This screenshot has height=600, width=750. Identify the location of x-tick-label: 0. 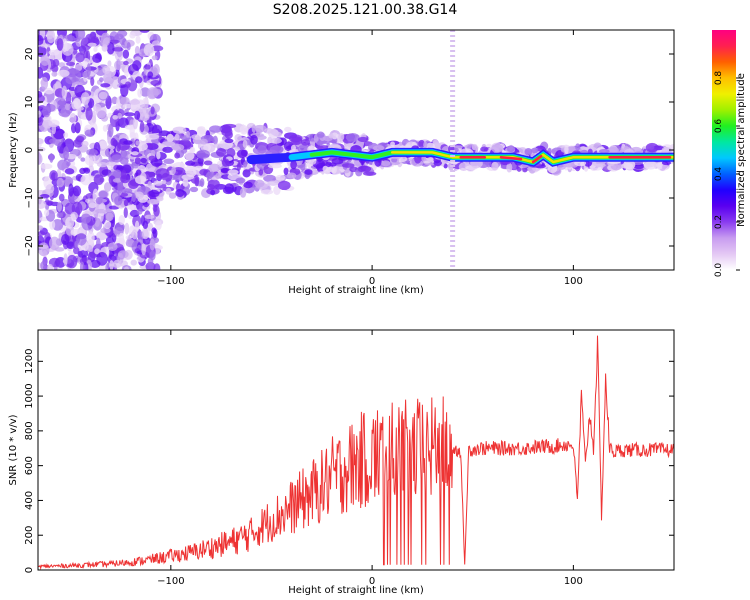
(372, 581).